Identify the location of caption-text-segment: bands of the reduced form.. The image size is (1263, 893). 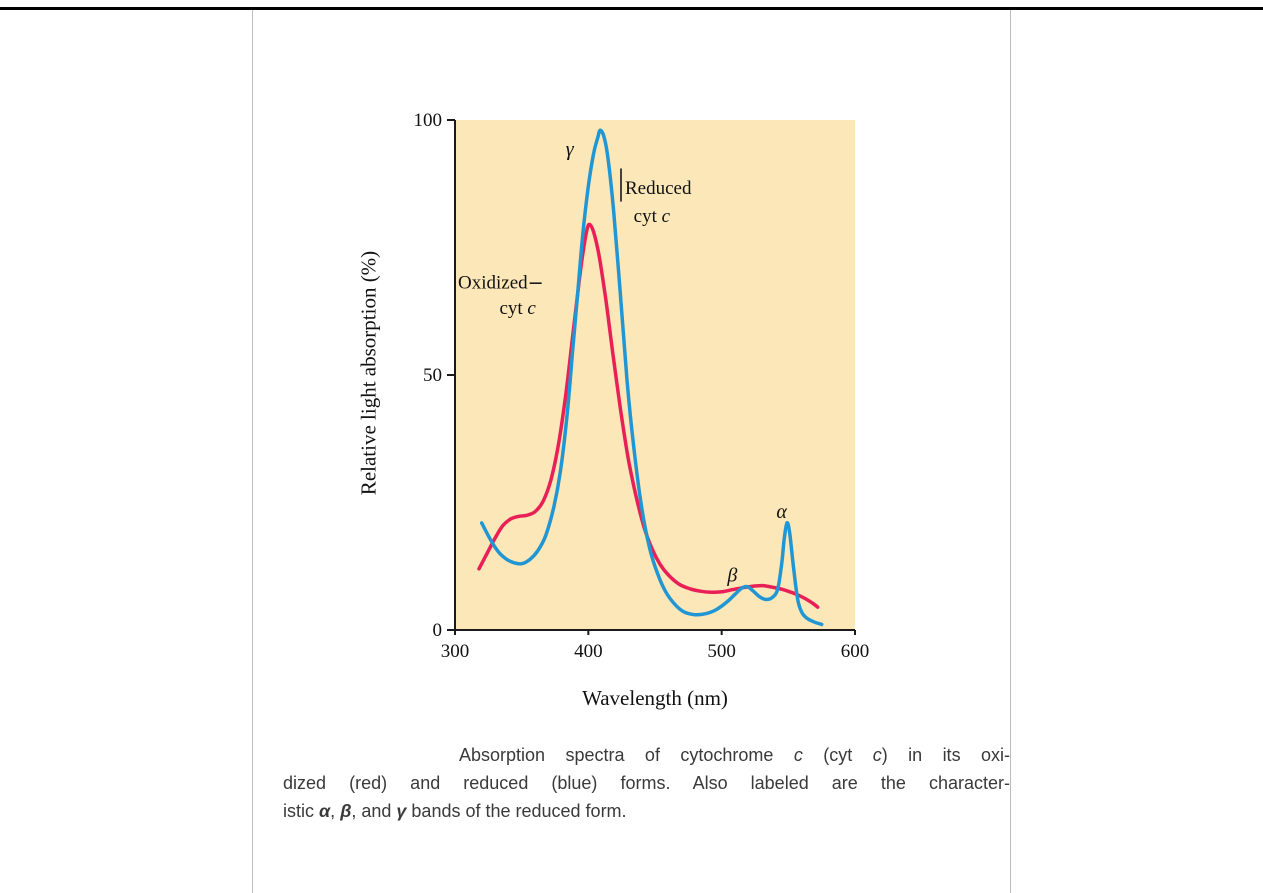
(516, 811).